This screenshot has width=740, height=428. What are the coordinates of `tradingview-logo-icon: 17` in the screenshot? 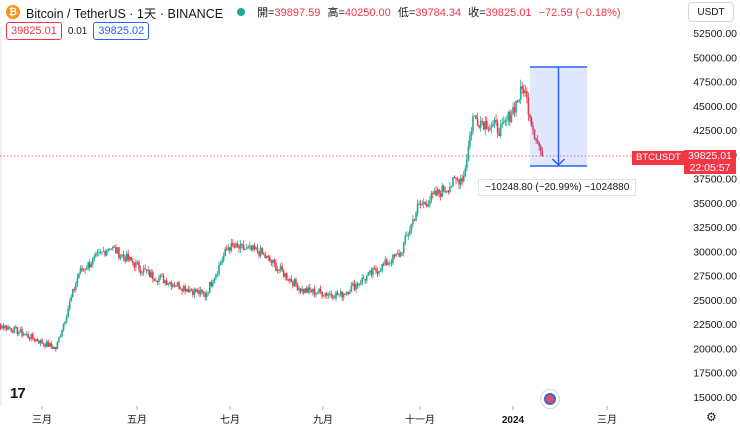 It's located at (18, 393).